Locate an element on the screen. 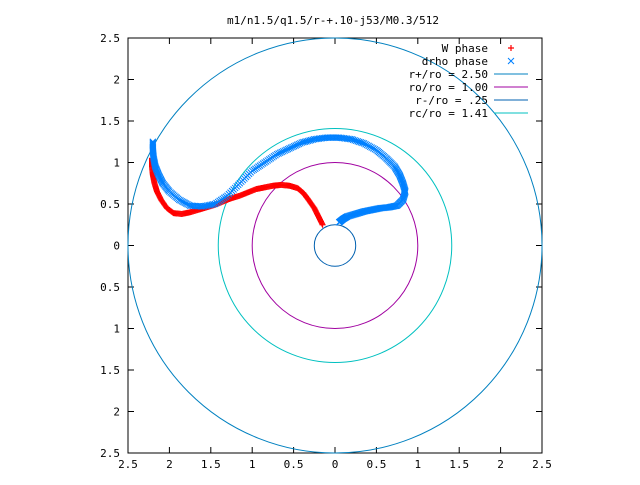 This screenshot has height=485, width=640. circle-0.25 is located at coordinates (335, 245).